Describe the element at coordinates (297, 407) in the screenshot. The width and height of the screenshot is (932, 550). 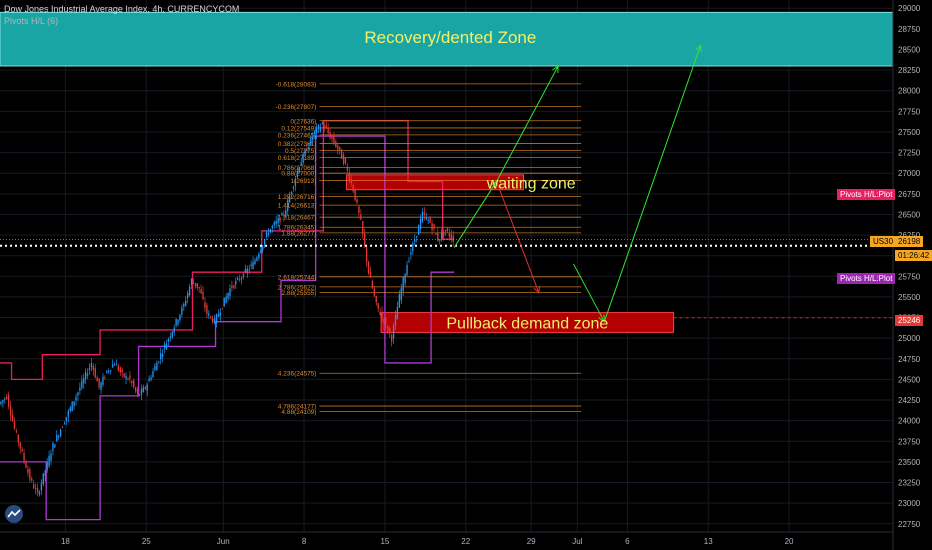
I see `fib-label: 4.786(24177)` at that location.